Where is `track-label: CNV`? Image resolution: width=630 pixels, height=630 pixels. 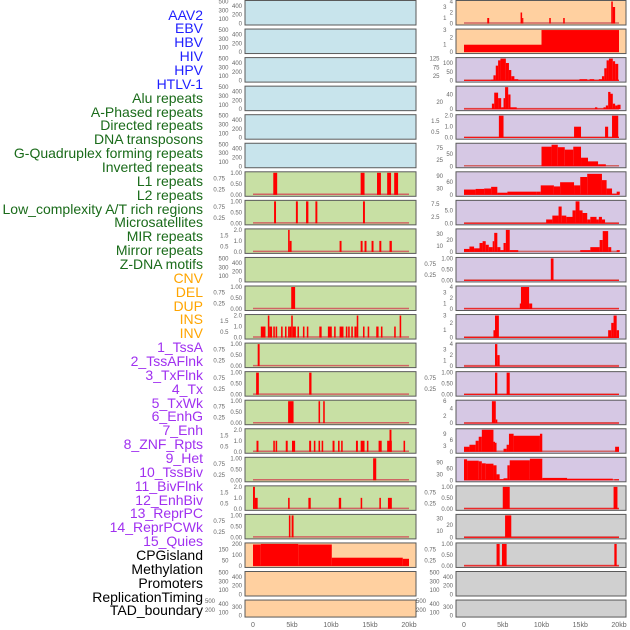
track-label: CNV is located at coordinates (188, 277).